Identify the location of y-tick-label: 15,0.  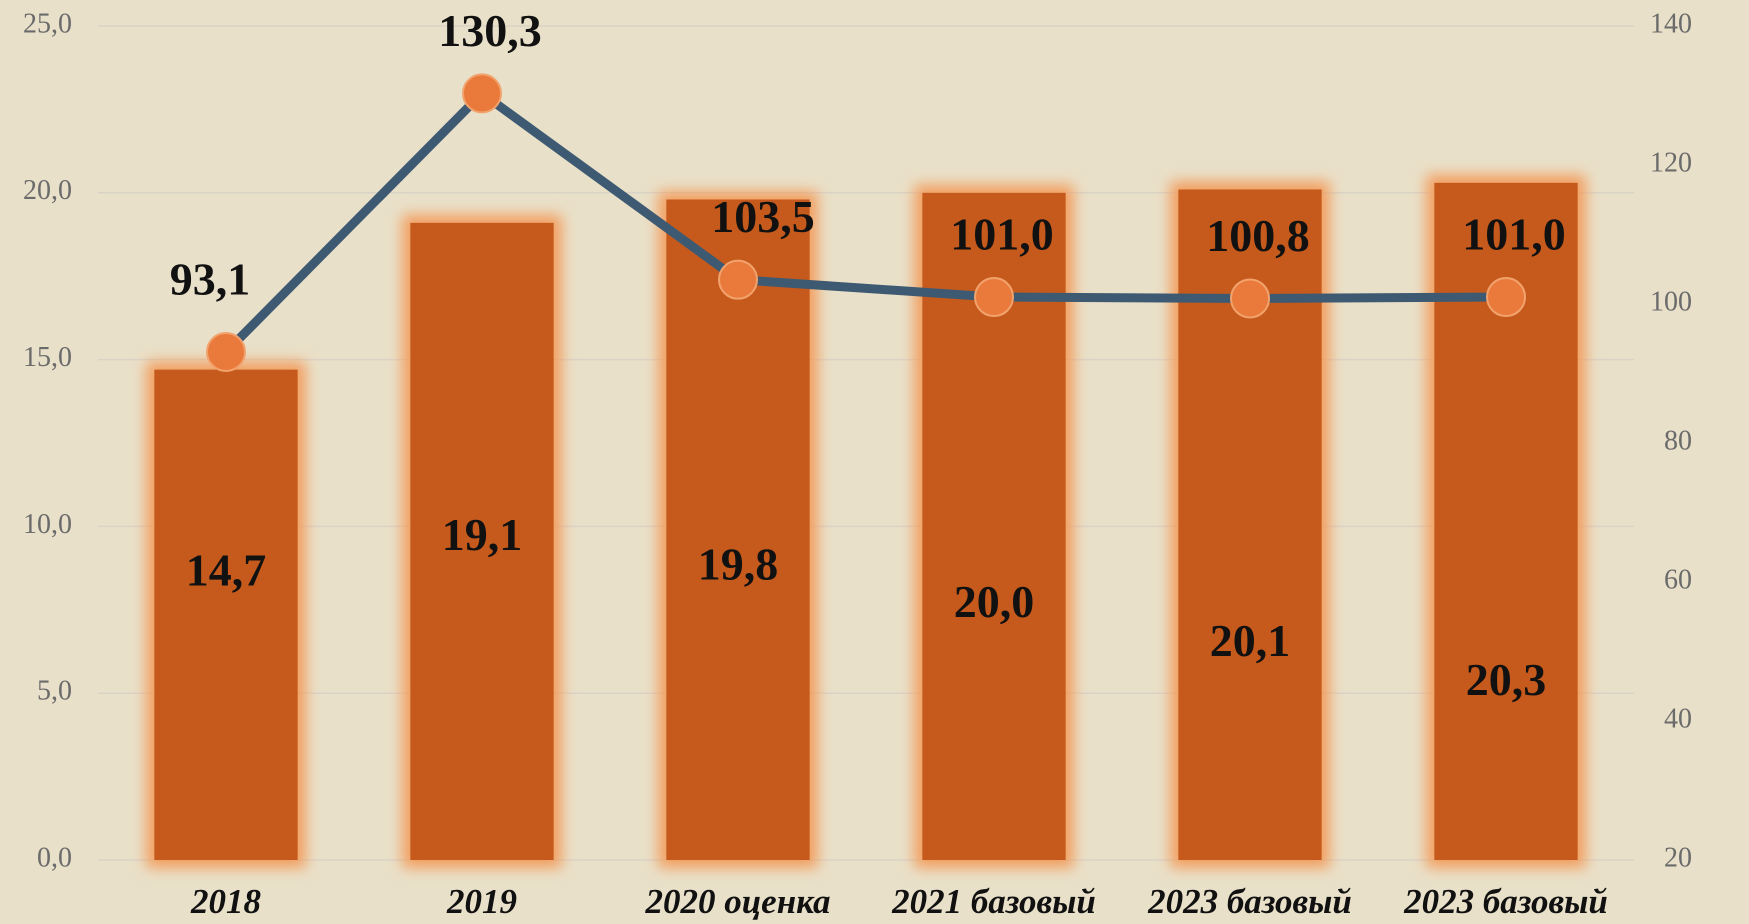
(47, 357).